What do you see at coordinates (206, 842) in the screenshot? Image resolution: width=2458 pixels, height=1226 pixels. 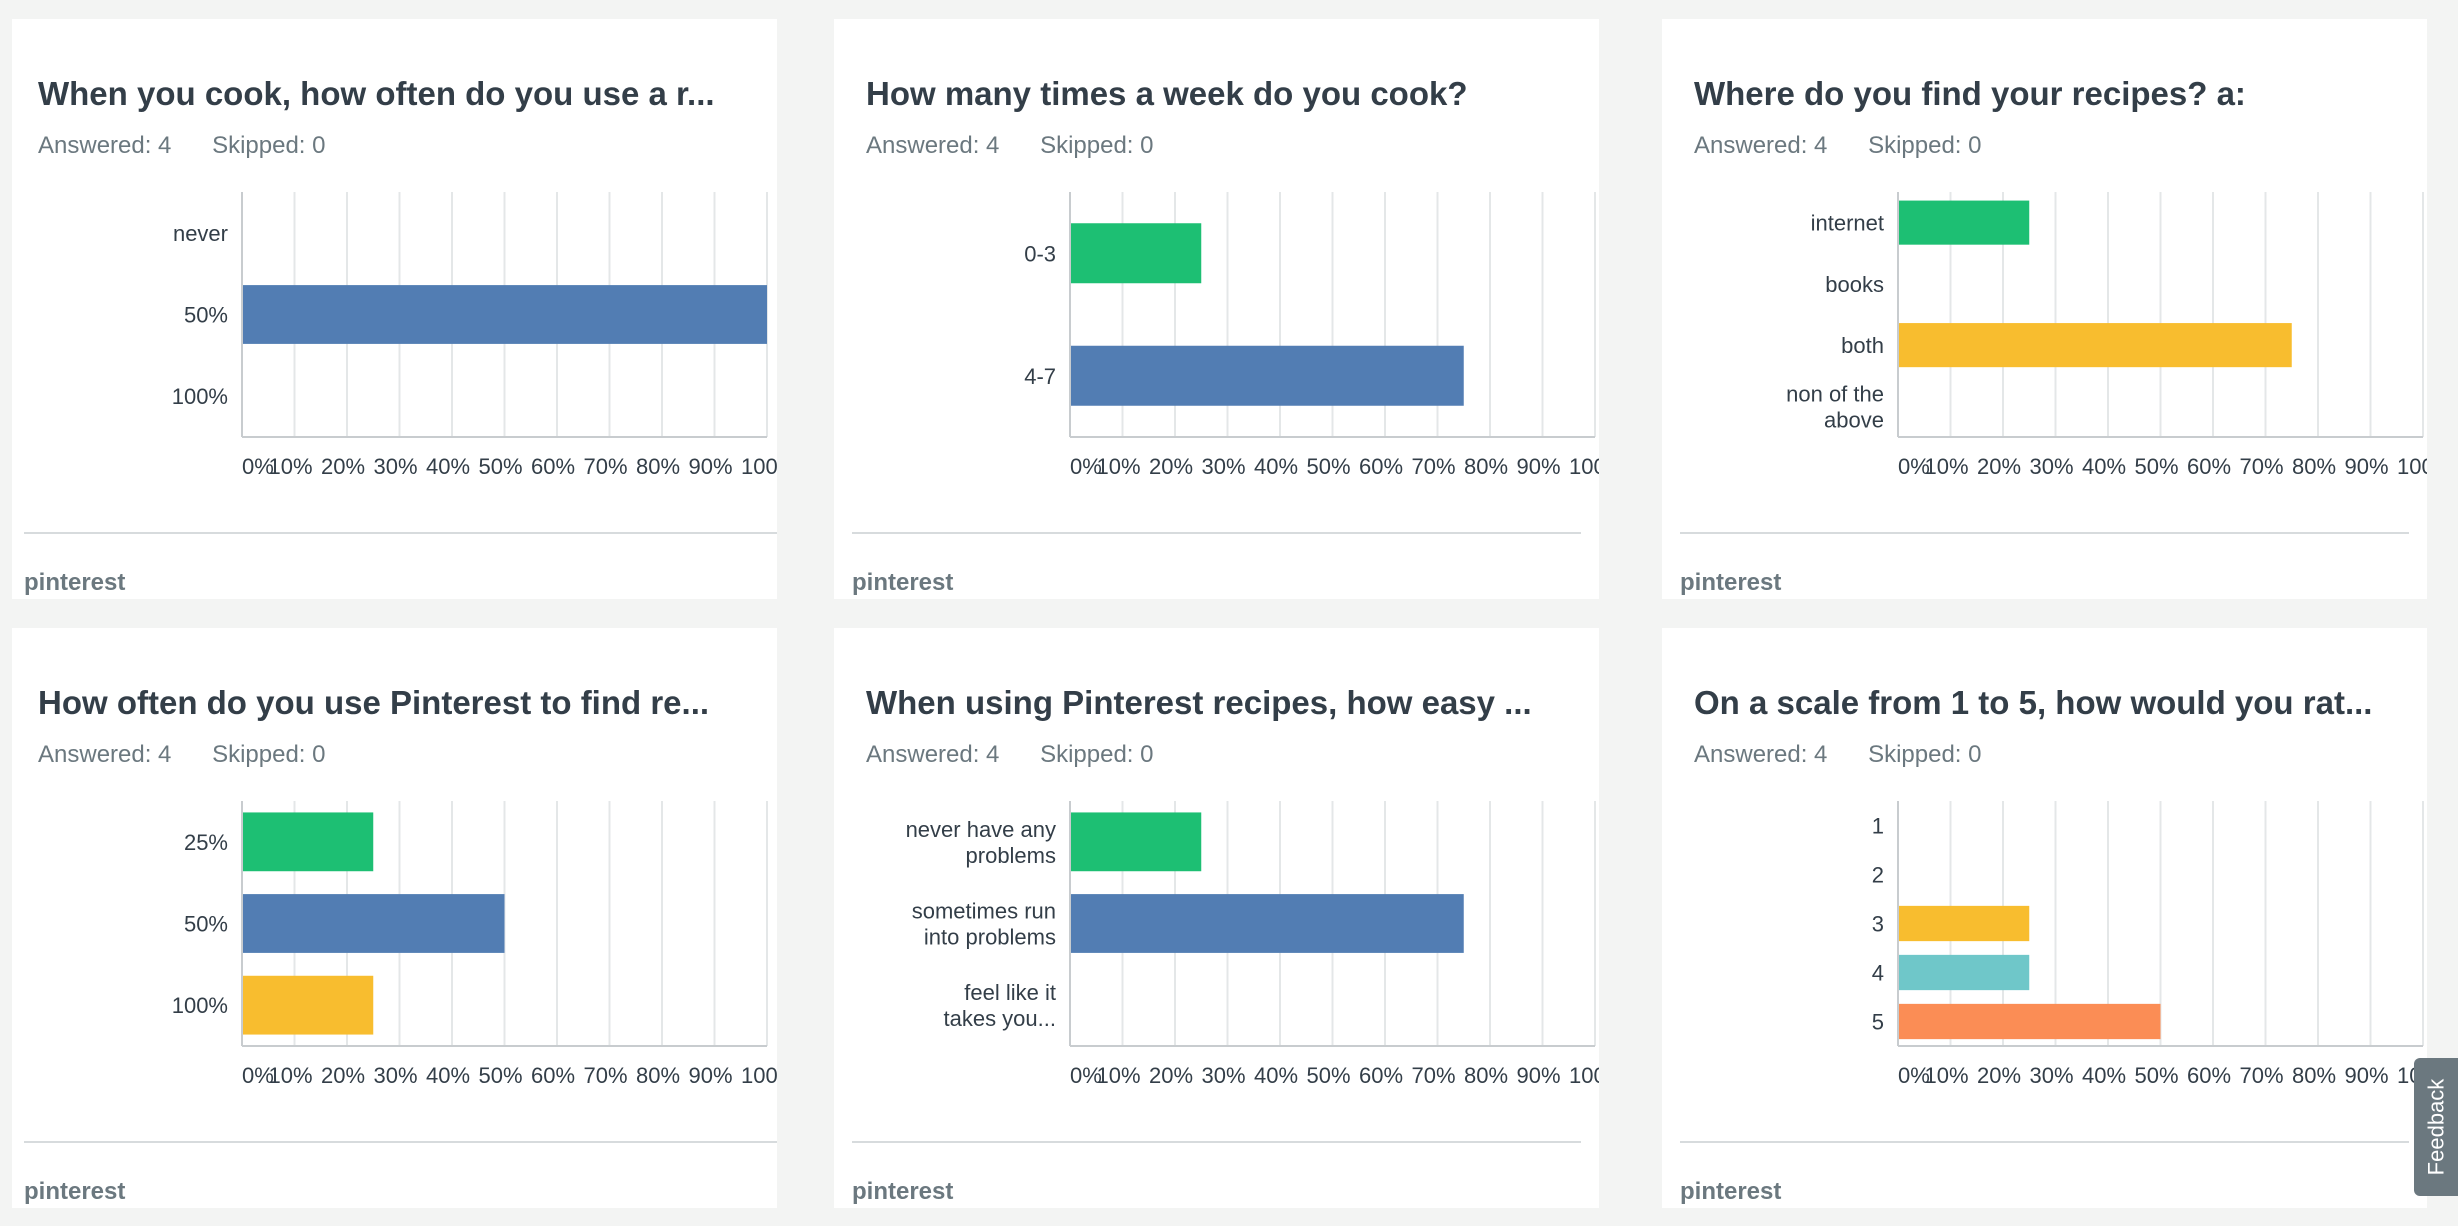 I see `category-label: 25%` at bounding box center [206, 842].